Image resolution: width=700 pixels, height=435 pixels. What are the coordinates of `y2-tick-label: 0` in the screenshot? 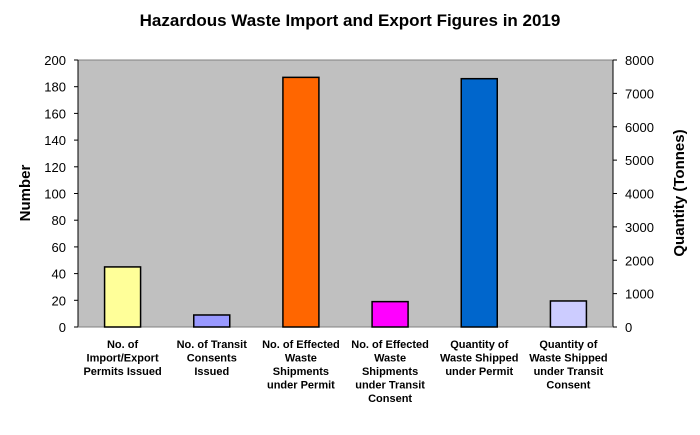 It's located at (628, 327).